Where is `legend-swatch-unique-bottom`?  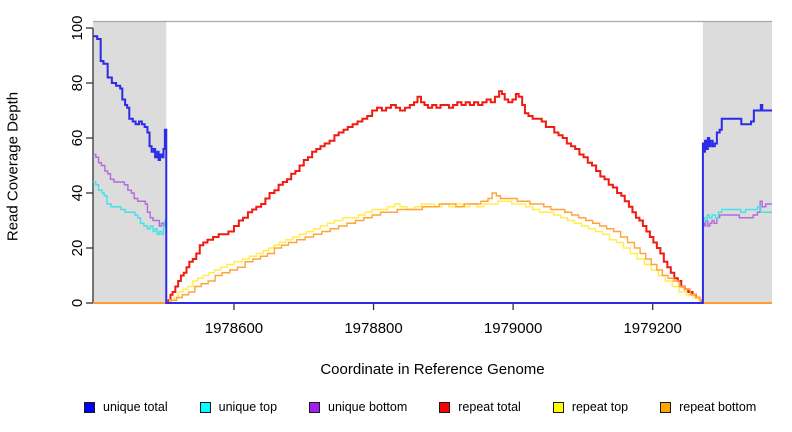 legend-swatch-unique-bottom is located at coordinates (315, 407).